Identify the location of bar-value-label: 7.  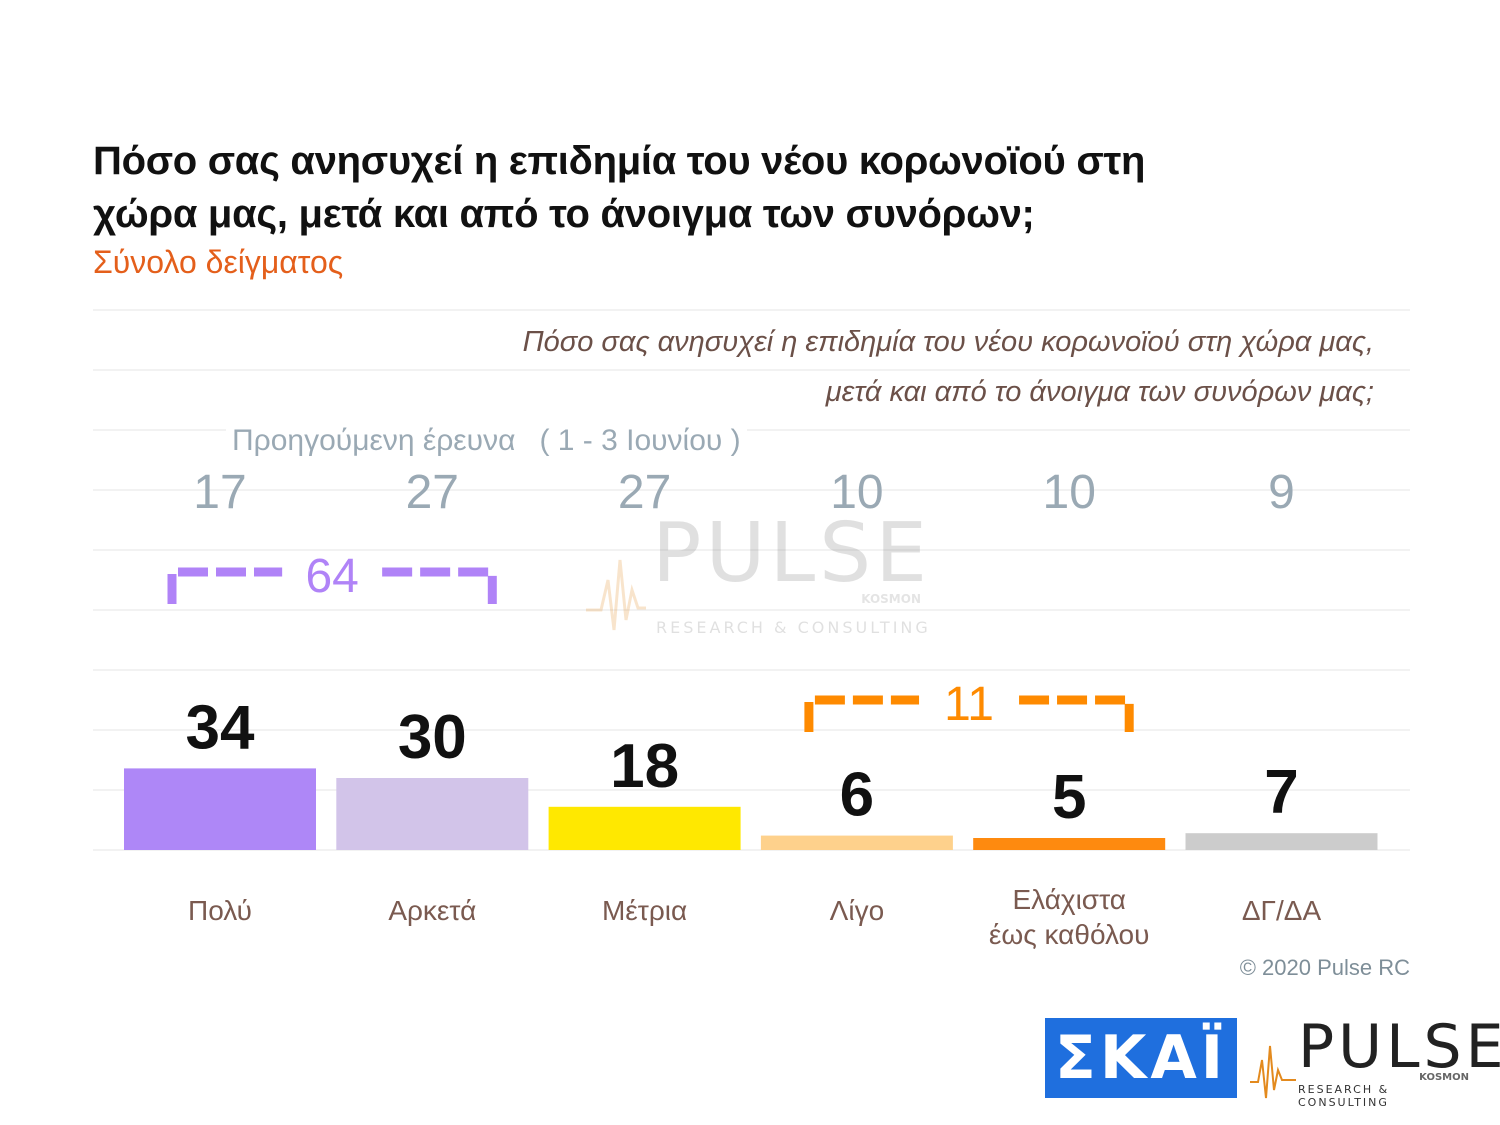
(1281, 792).